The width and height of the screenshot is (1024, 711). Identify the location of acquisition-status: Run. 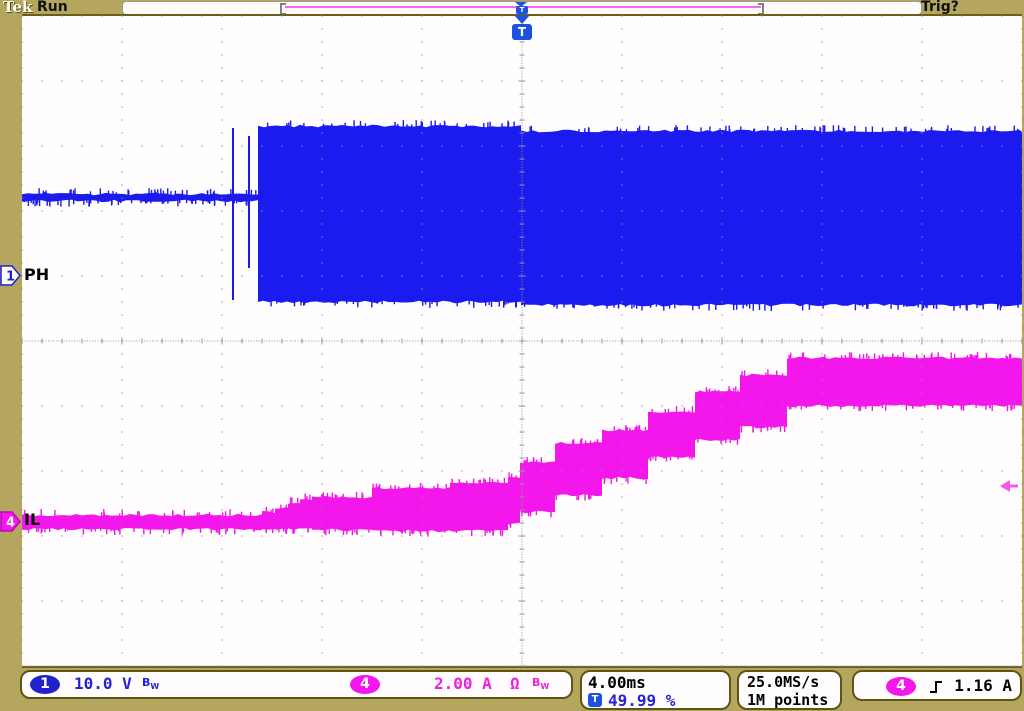
(52, 7).